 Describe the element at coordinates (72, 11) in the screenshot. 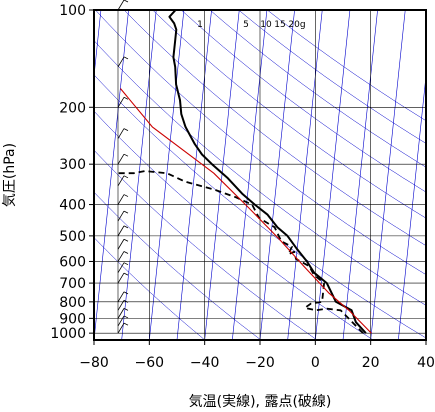

I see `y-tick-label: 100` at that location.